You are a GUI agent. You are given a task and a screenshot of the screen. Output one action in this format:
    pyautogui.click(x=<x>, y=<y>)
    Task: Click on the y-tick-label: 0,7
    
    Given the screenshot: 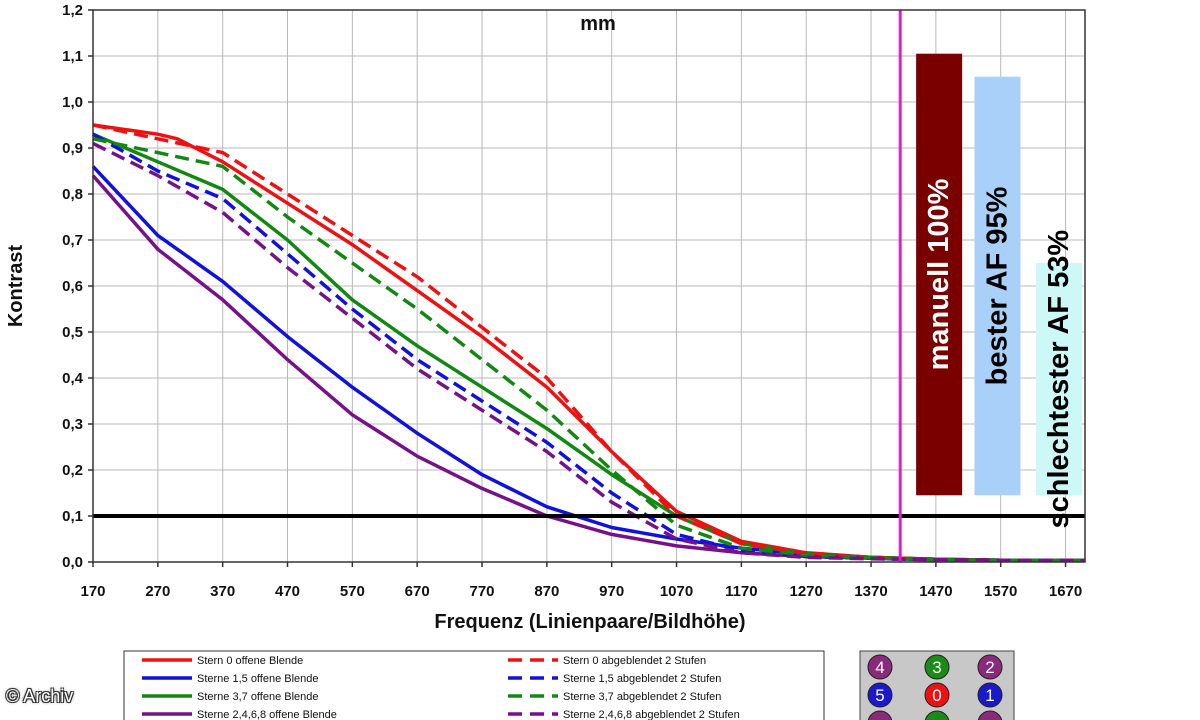 What is the action you would take?
    pyautogui.click(x=72, y=240)
    